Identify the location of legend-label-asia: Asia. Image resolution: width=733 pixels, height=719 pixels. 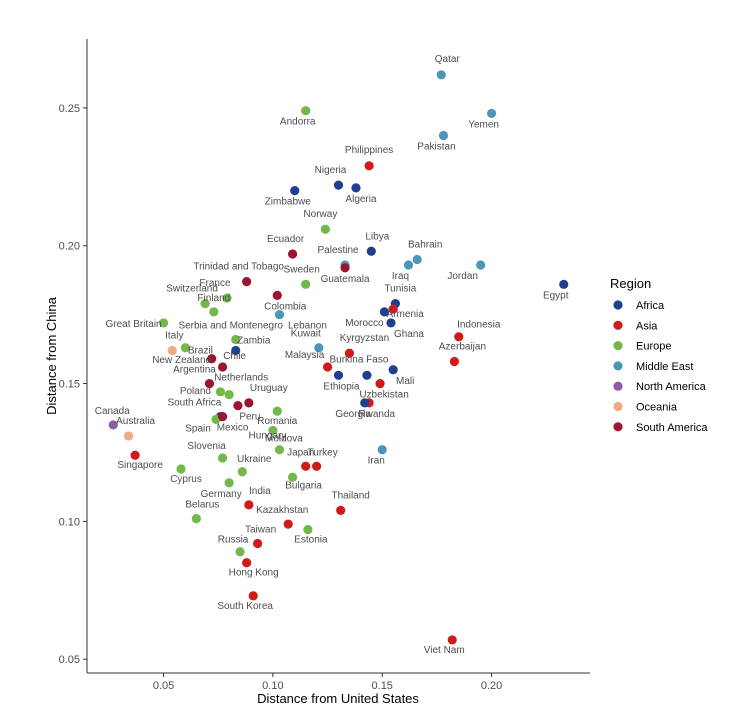
(647, 326).